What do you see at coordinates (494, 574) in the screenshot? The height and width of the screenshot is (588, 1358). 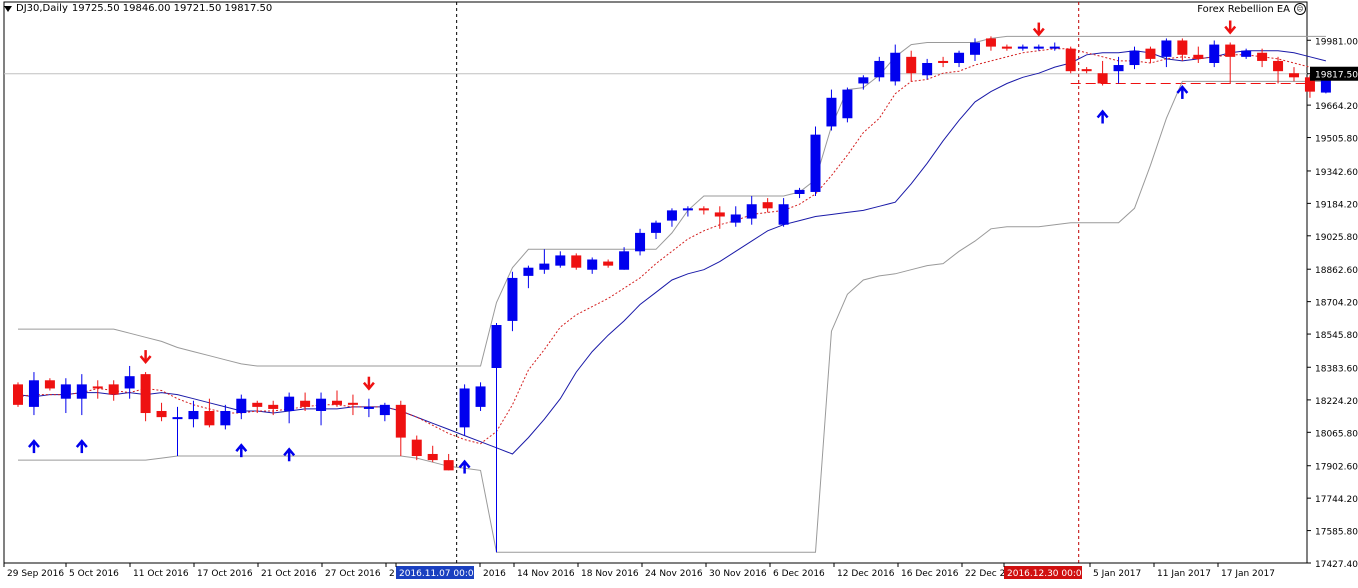 I see `x-tick-label: 2016` at bounding box center [494, 574].